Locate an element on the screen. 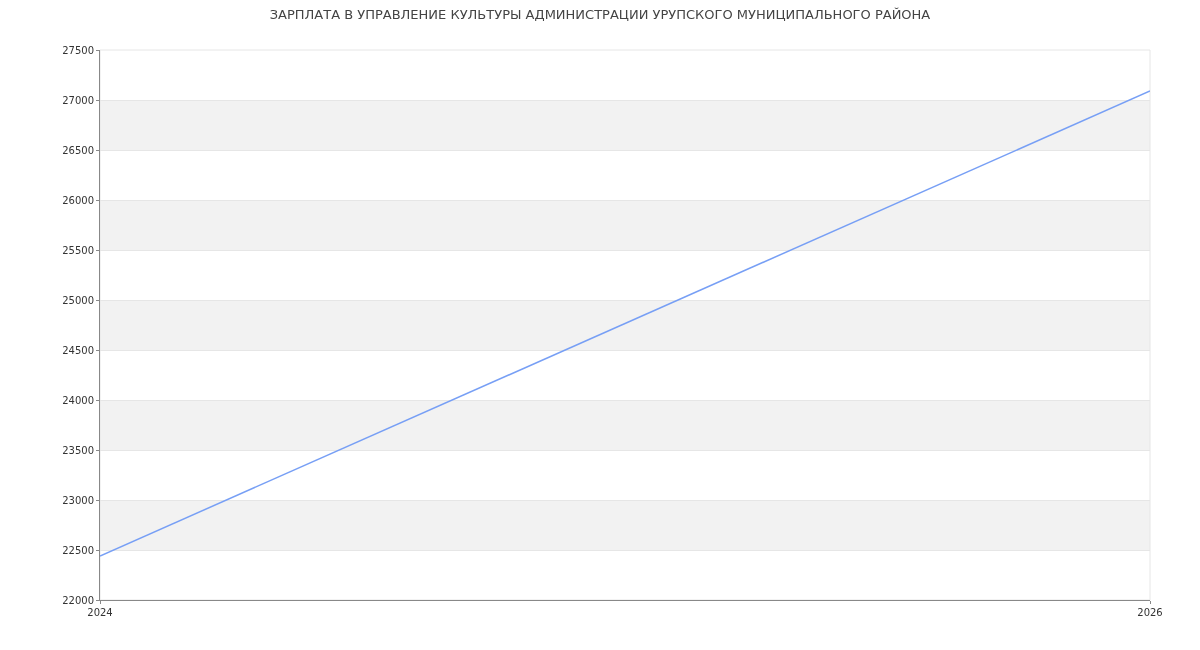 The width and height of the screenshot is (1200, 650). y-tick-label: 24000 is located at coordinates (78, 400).